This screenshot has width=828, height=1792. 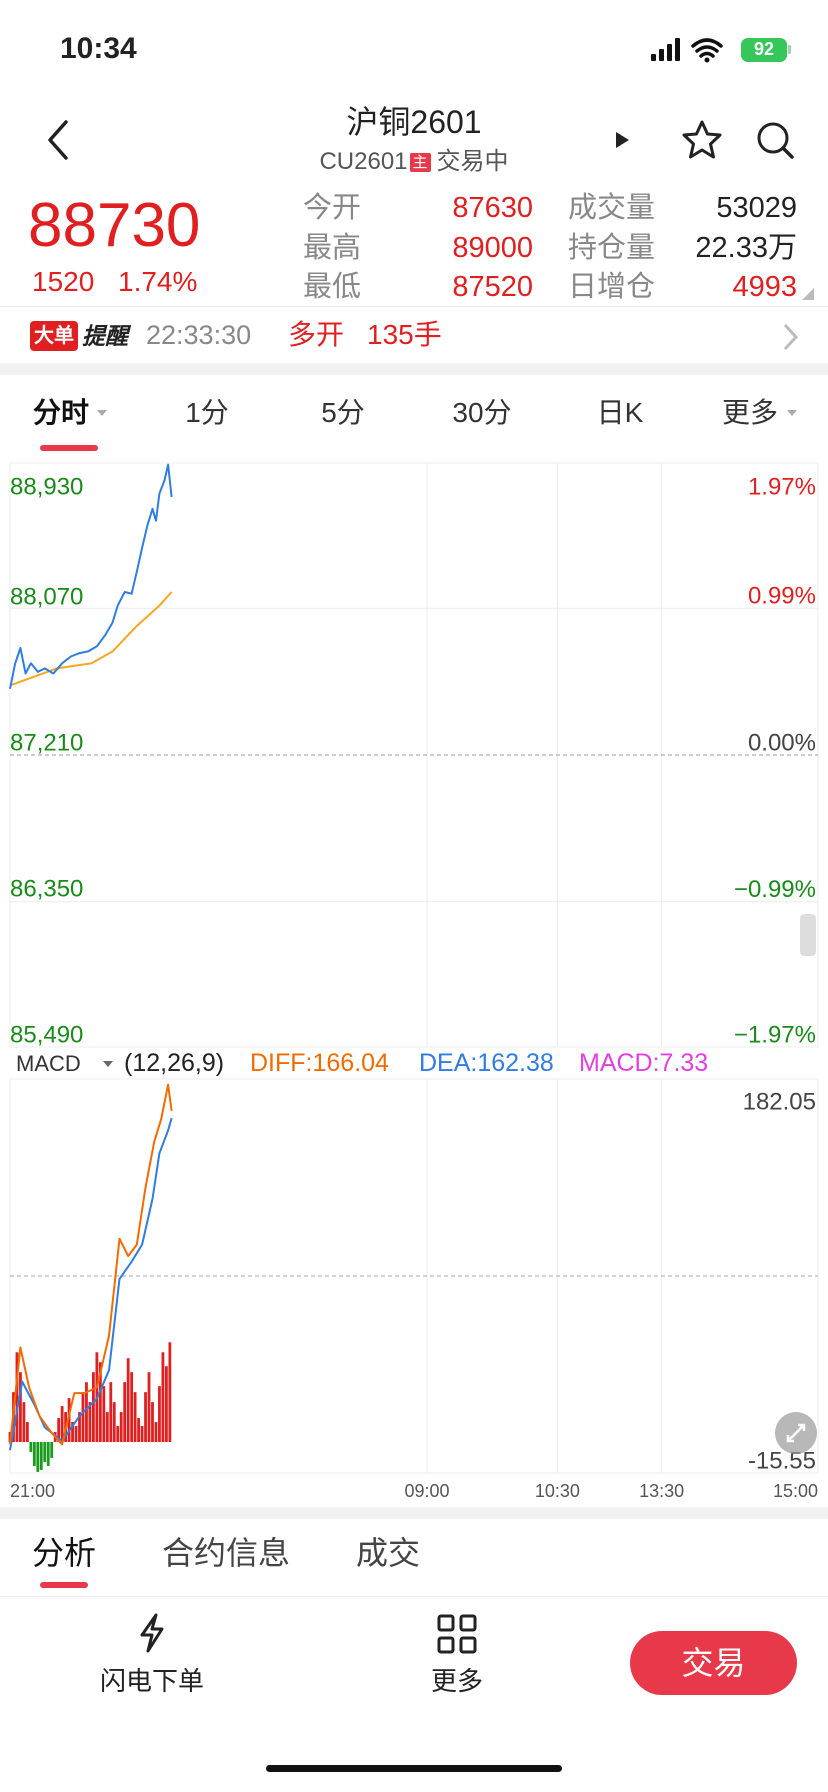 What do you see at coordinates (420, 162) in the screenshot?
I see `main-badge: 主` at bounding box center [420, 162].